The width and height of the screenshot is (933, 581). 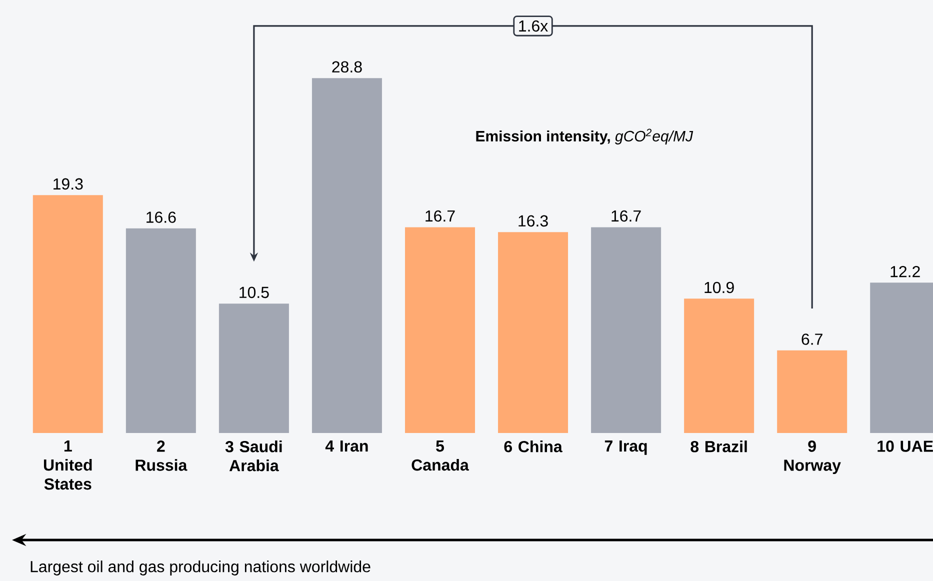 I want to click on data-label: 6.7, so click(x=812, y=339).